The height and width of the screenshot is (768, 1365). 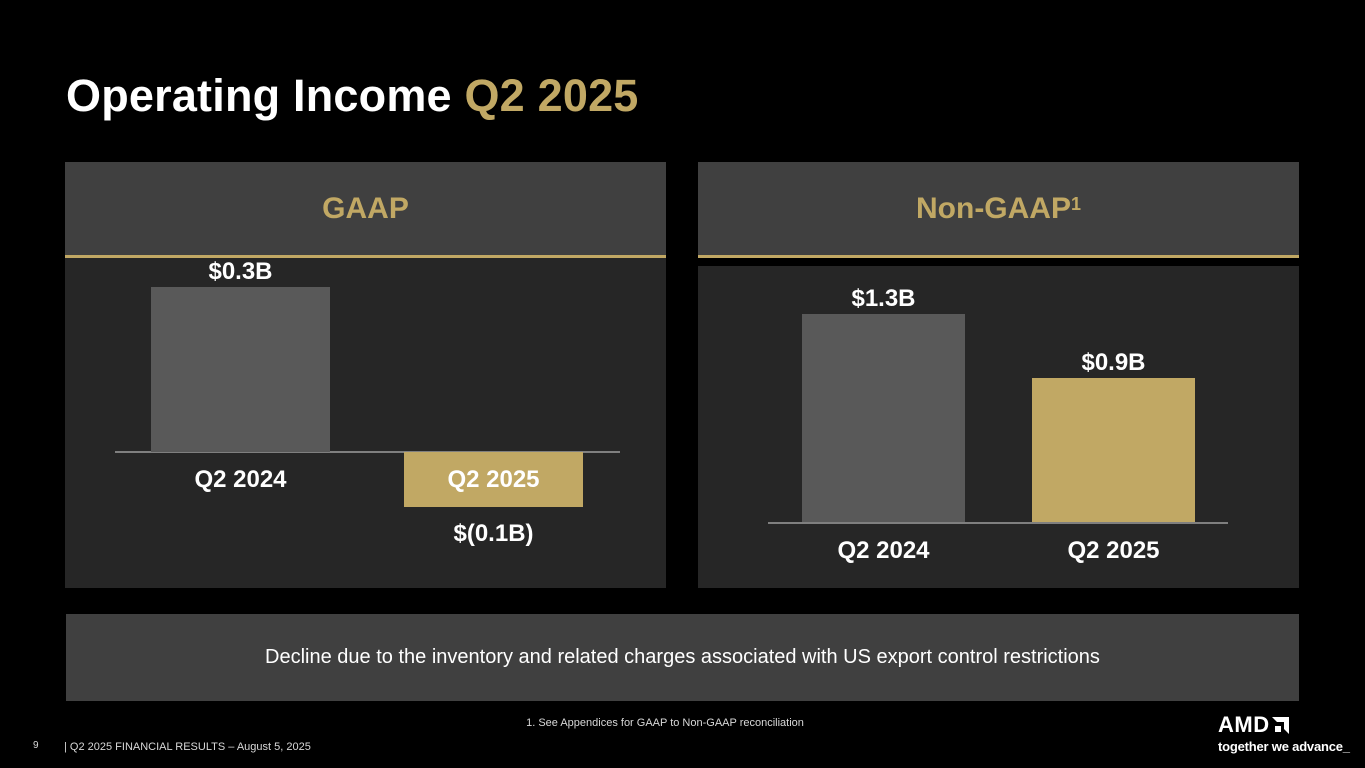 I want to click on nongaap-category-label-1: Q2 2025, so click(x=1113, y=550).